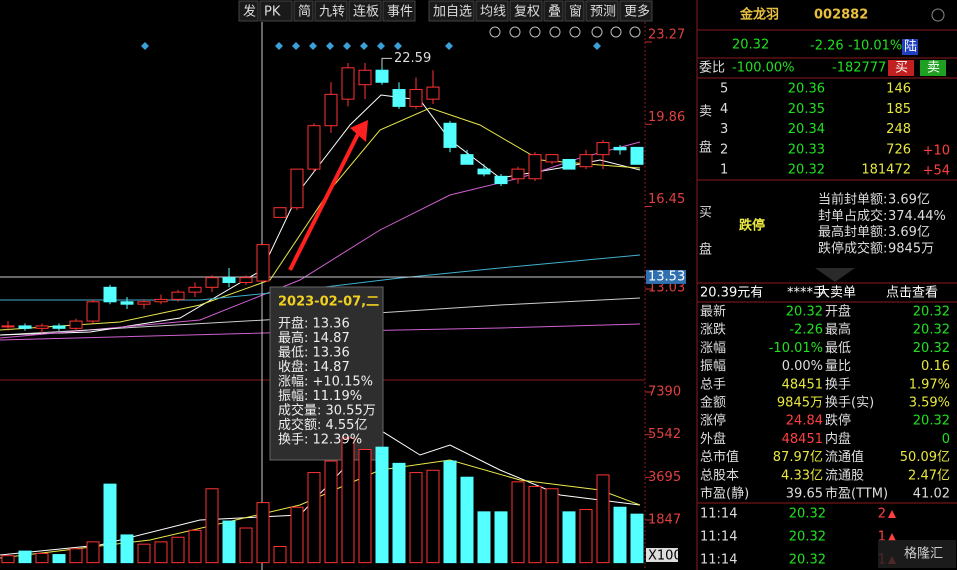 The width and height of the screenshot is (957, 570). What do you see at coordinates (807, 537) in the screenshot?
I see `tick-price: 20.32` at bounding box center [807, 537].